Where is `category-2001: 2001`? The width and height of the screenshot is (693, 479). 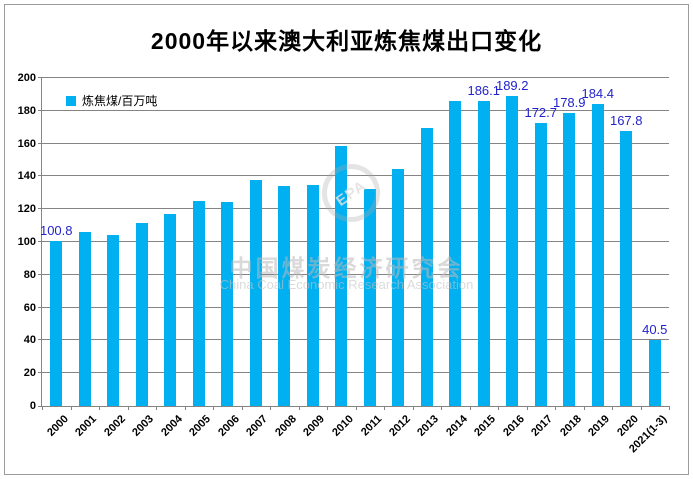
category-2001: 2001 is located at coordinates (85, 258).